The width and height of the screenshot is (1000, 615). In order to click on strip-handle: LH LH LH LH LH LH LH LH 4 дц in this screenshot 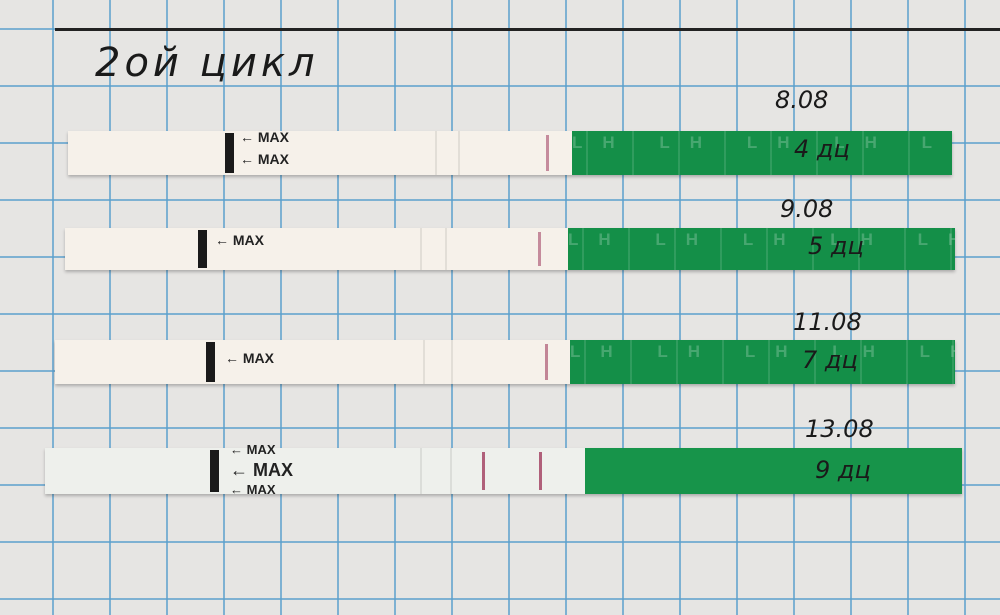, I will do `click(762, 153)`.